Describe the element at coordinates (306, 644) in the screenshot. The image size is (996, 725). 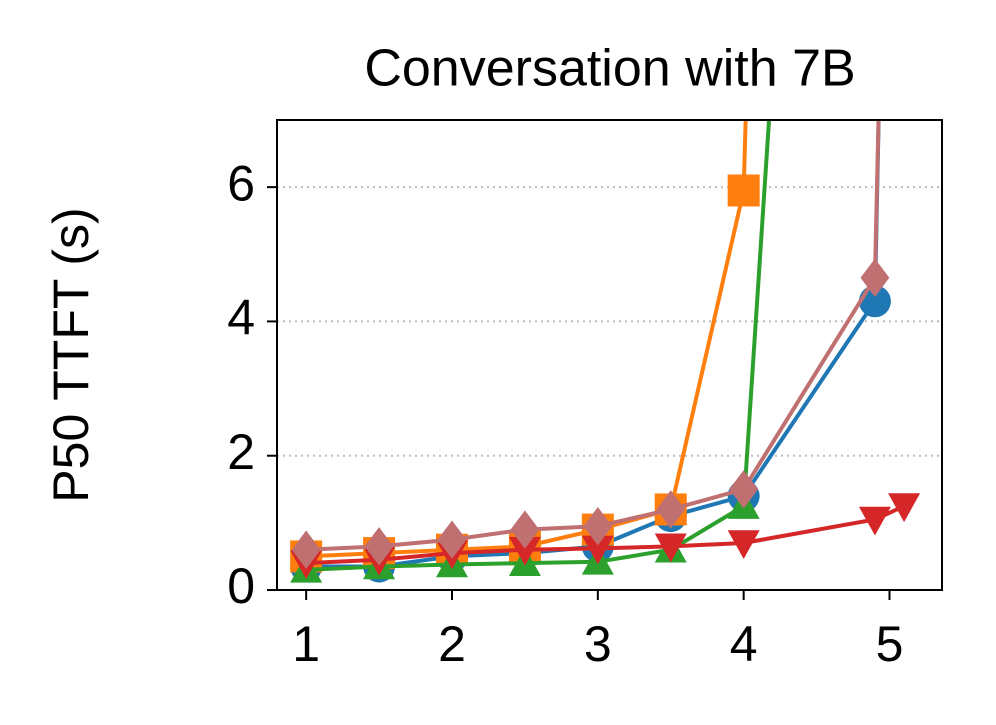
I see `x-tick-label: 1` at that location.